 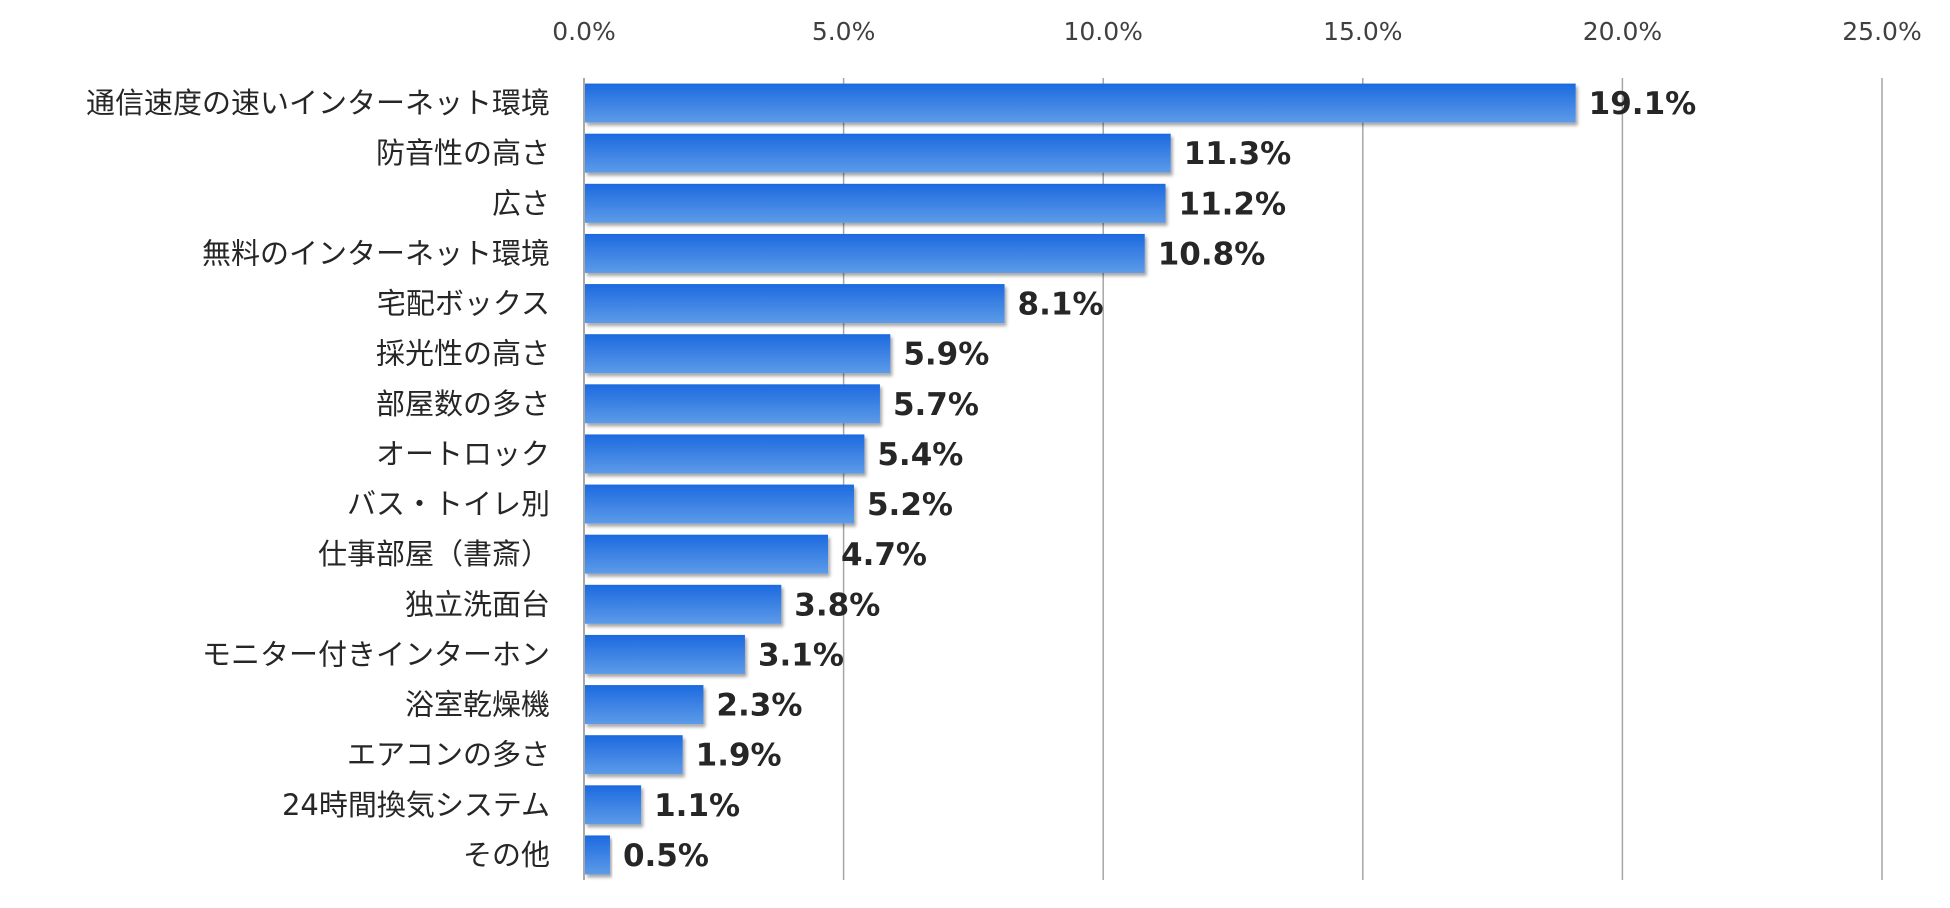 I want to click on category-label: 部屋数の多さ, so click(x=463, y=404).